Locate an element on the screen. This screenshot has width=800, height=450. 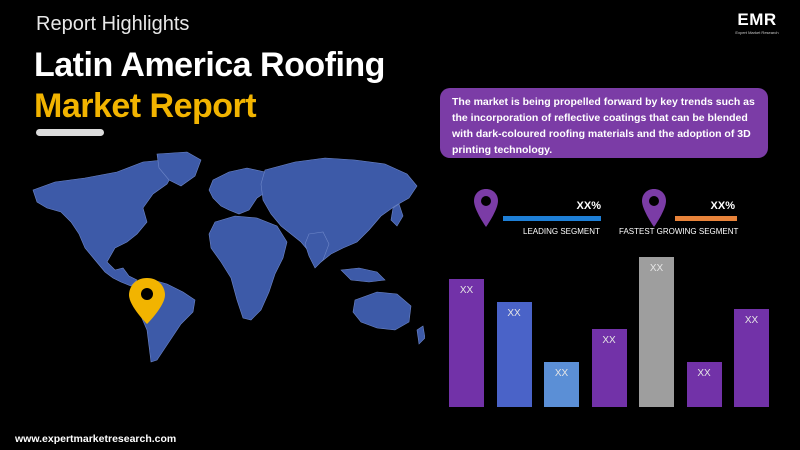
leading-segment-label: LEADING SEGMENT is located at coordinates (561, 231).